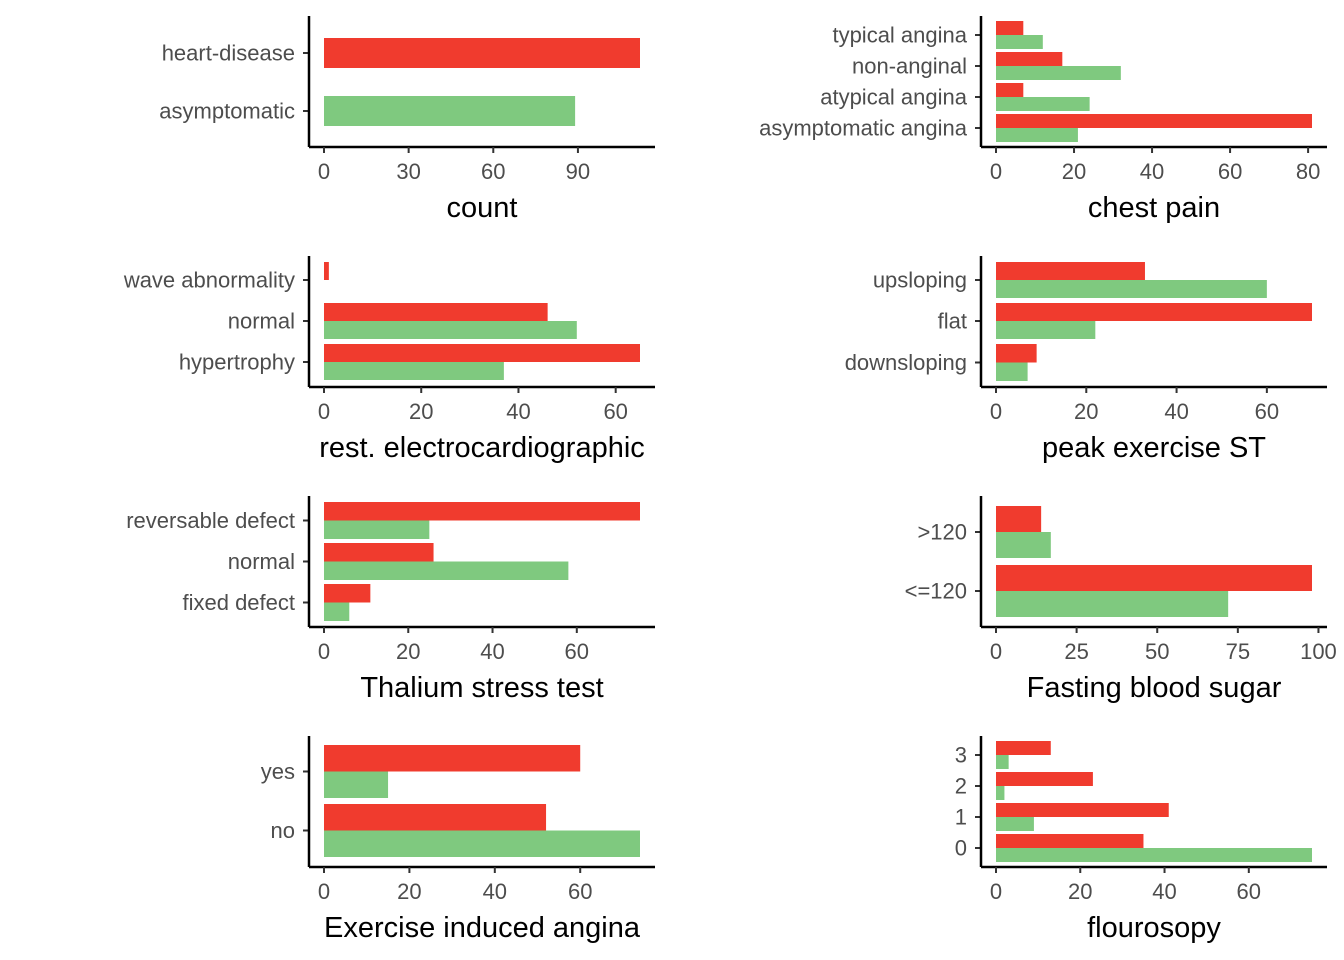  What do you see at coordinates (324, 891) in the screenshot?
I see `xtick-label-exercise-angina-0: 0` at bounding box center [324, 891].